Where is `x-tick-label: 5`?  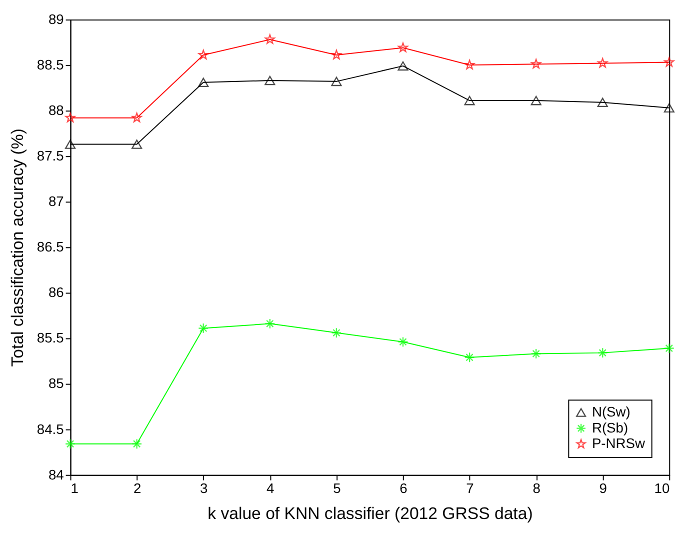 x-tick-label: 5 is located at coordinates (337, 488).